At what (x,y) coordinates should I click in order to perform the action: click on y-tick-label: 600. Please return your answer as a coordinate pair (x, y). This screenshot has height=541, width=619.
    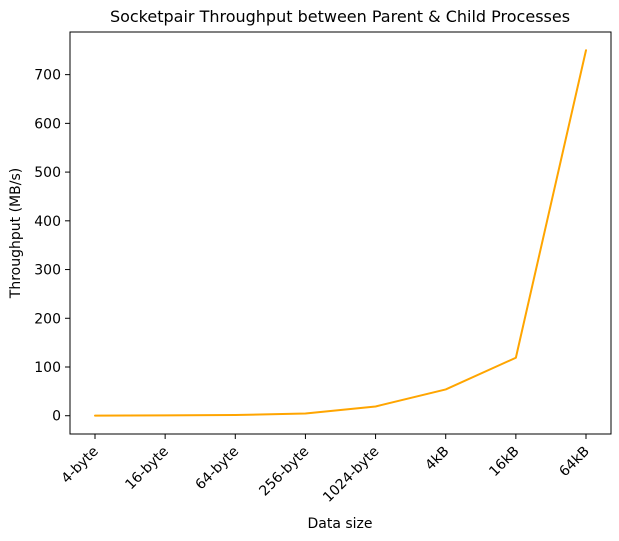
    Looking at the image, I should click on (47, 124).